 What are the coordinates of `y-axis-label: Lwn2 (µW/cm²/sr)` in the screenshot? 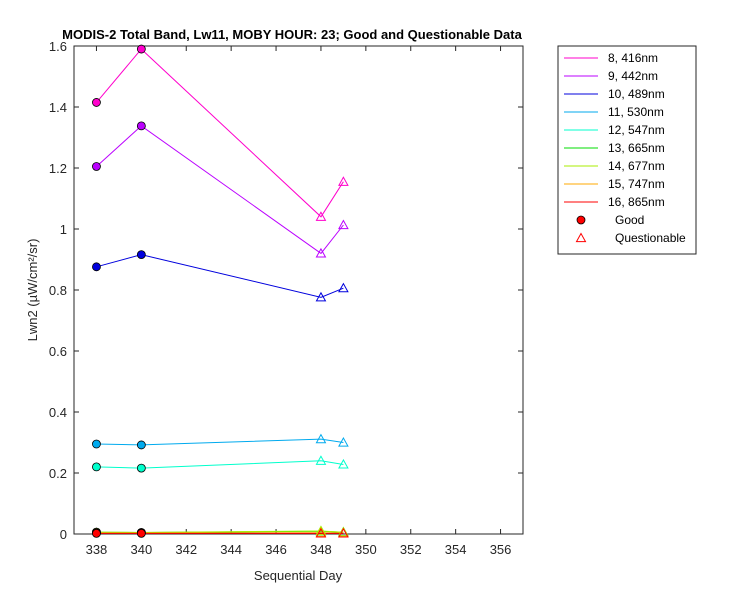 It's located at (32, 290).